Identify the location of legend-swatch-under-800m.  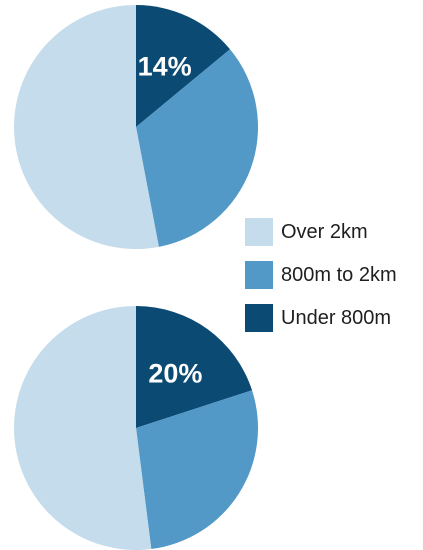
(259, 318).